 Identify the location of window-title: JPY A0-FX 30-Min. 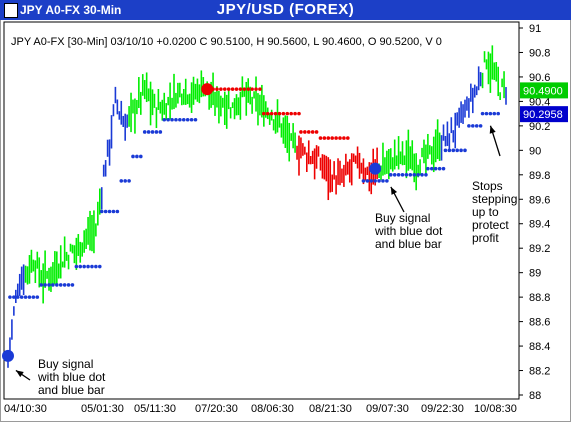
(71, 10).